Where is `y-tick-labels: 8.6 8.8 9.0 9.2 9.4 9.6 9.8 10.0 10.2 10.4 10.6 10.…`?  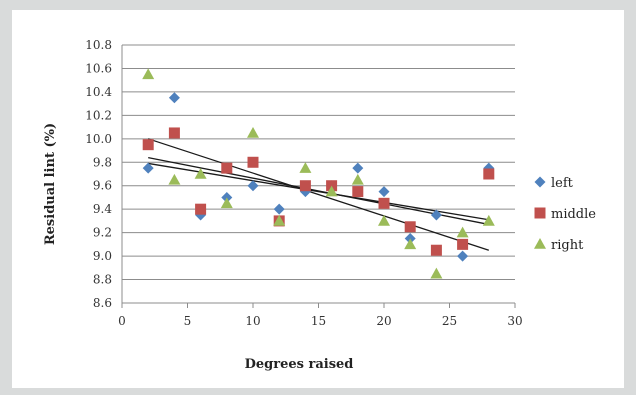 y-tick-labels: 8.6 8.8 9.0 9.2 9.4 9.6 9.8 10.0 10.2 10.4 10.6 10.… is located at coordinates (98, 174).